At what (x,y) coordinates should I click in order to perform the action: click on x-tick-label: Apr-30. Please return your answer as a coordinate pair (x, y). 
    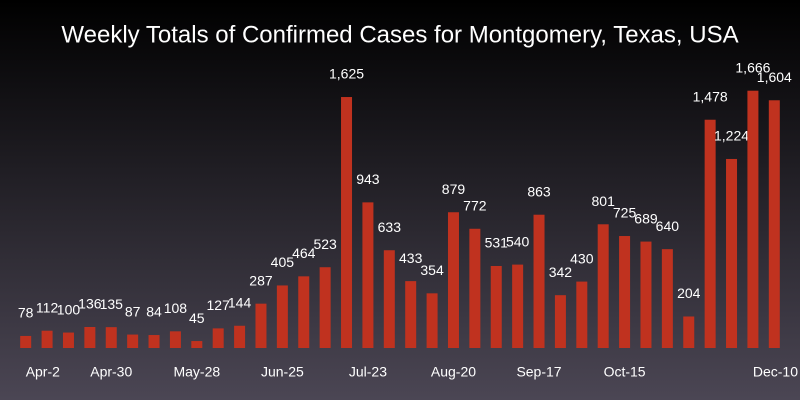
    Looking at the image, I should click on (111, 372).